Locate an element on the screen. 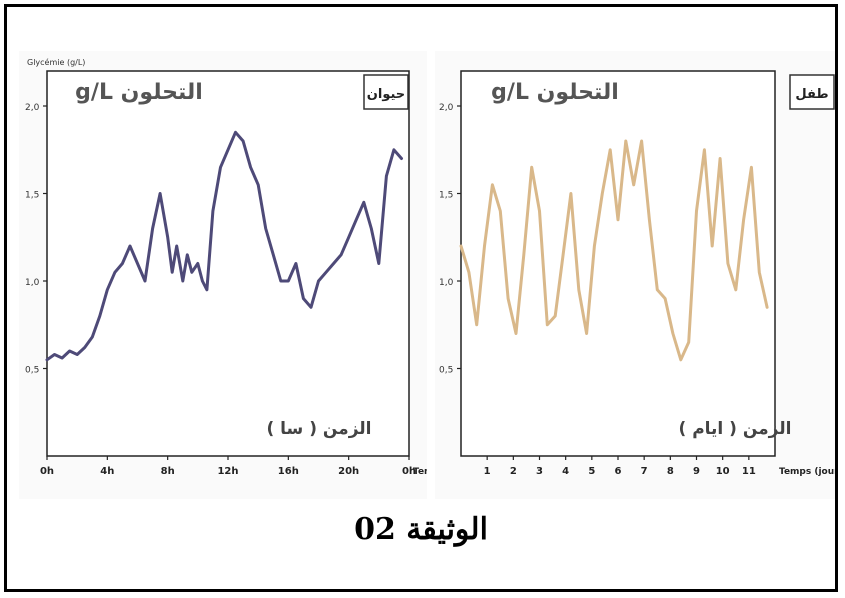 The width and height of the screenshot is (845, 598). x-tick-label: 11 is located at coordinates (749, 471).